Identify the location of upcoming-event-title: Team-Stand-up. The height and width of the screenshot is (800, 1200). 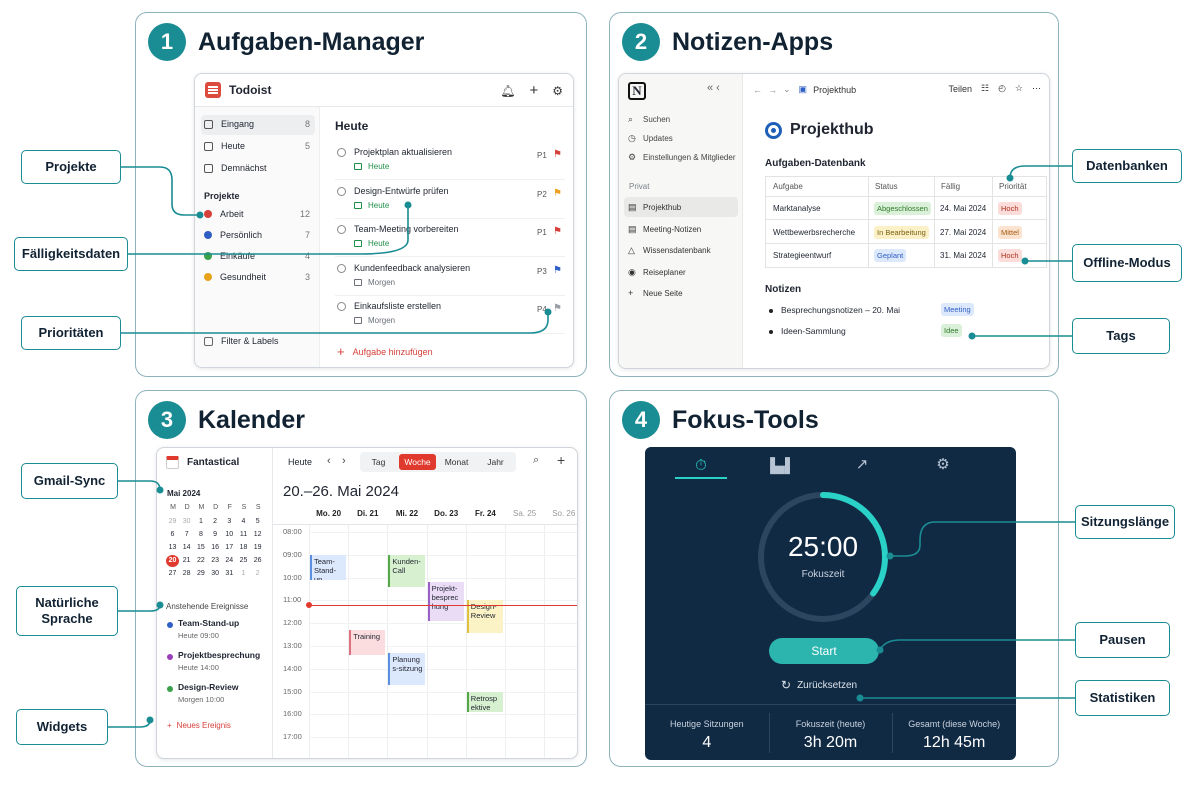
(209, 623).